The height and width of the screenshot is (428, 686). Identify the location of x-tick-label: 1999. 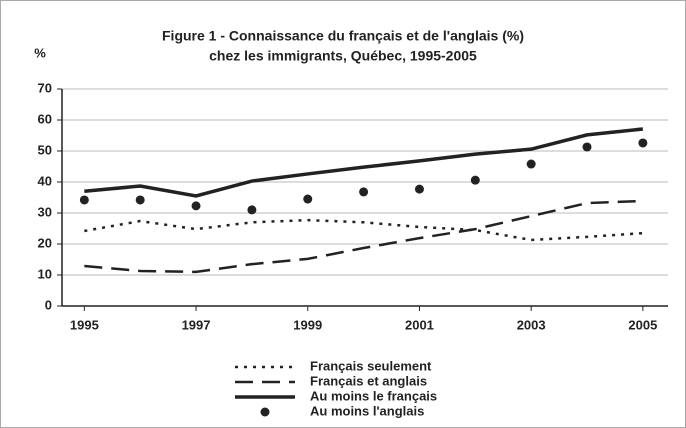
(307, 324).